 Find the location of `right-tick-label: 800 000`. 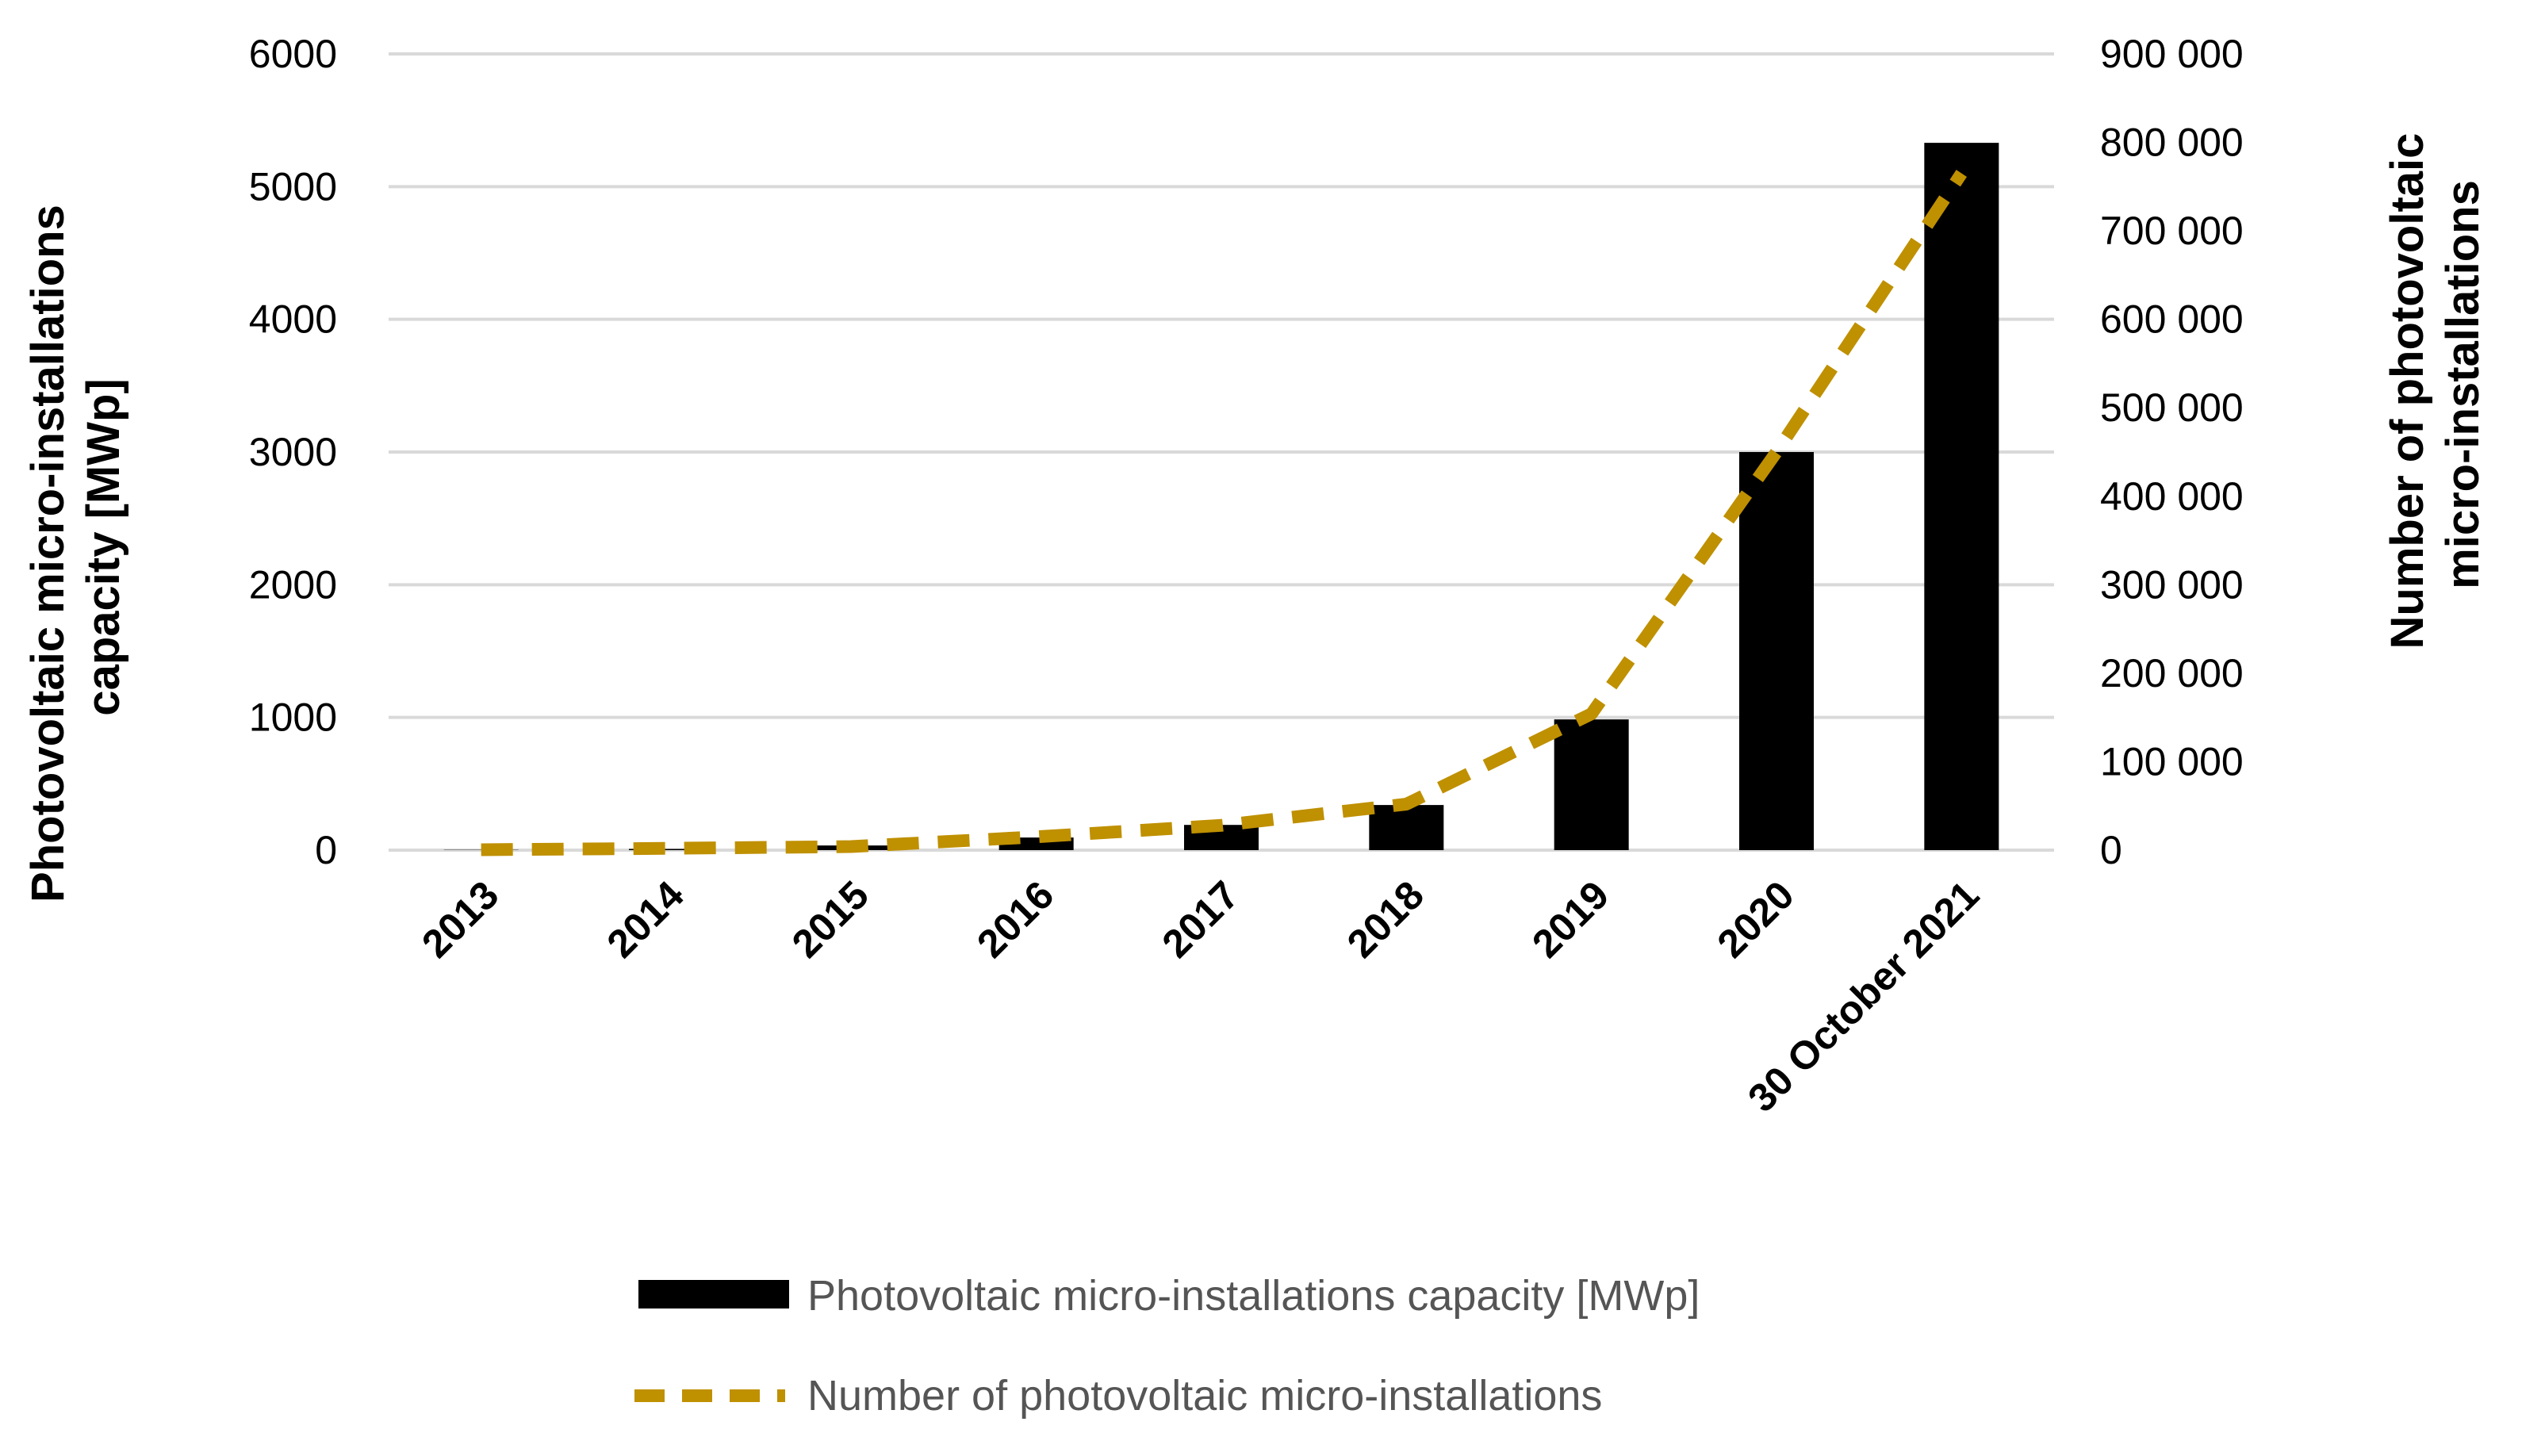

right-tick-label: 800 000 is located at coordinates (2172, 143).